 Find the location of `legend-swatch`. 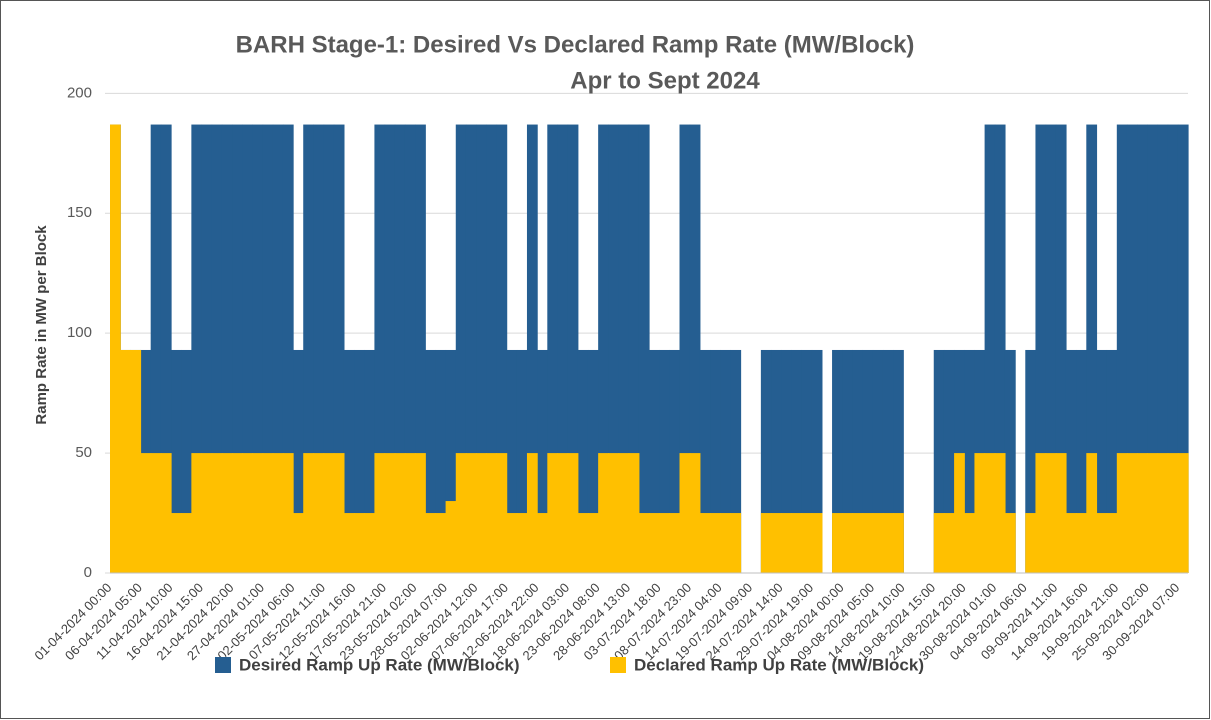

legend-swatch is located at coordinates (223, 665).